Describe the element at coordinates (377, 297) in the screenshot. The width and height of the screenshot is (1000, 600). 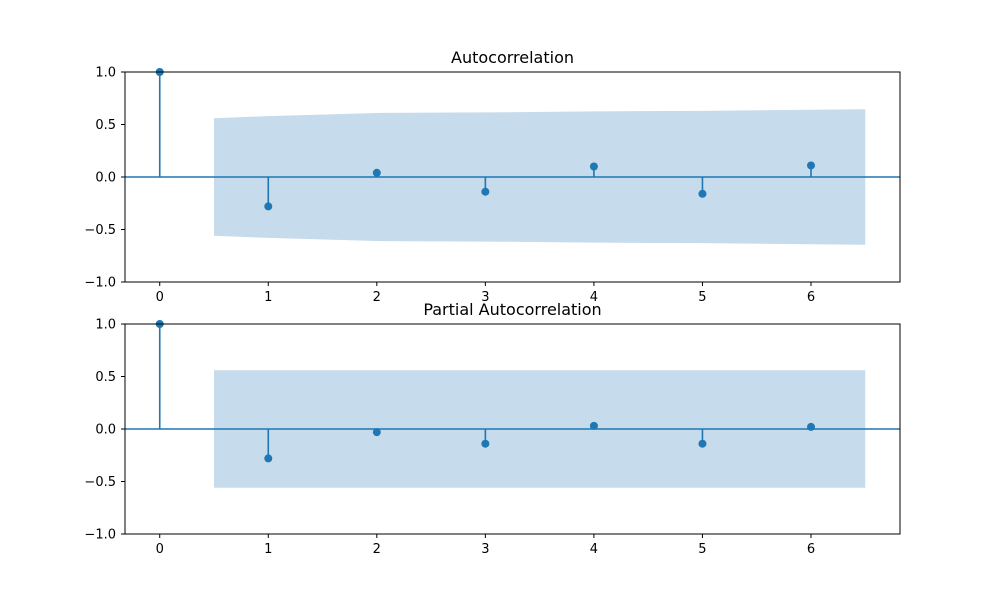
I see `acf-xtick-label: 2` at that location.